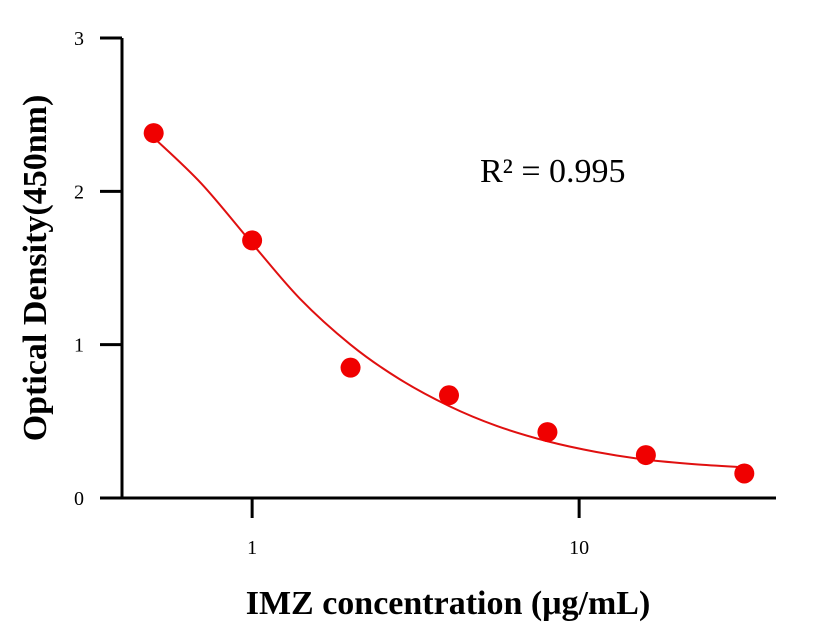  What do you see at coordinates (79, 346) in the screenshot?
I see `y-tick-label-1: 1` at bounding box center [79, 346].